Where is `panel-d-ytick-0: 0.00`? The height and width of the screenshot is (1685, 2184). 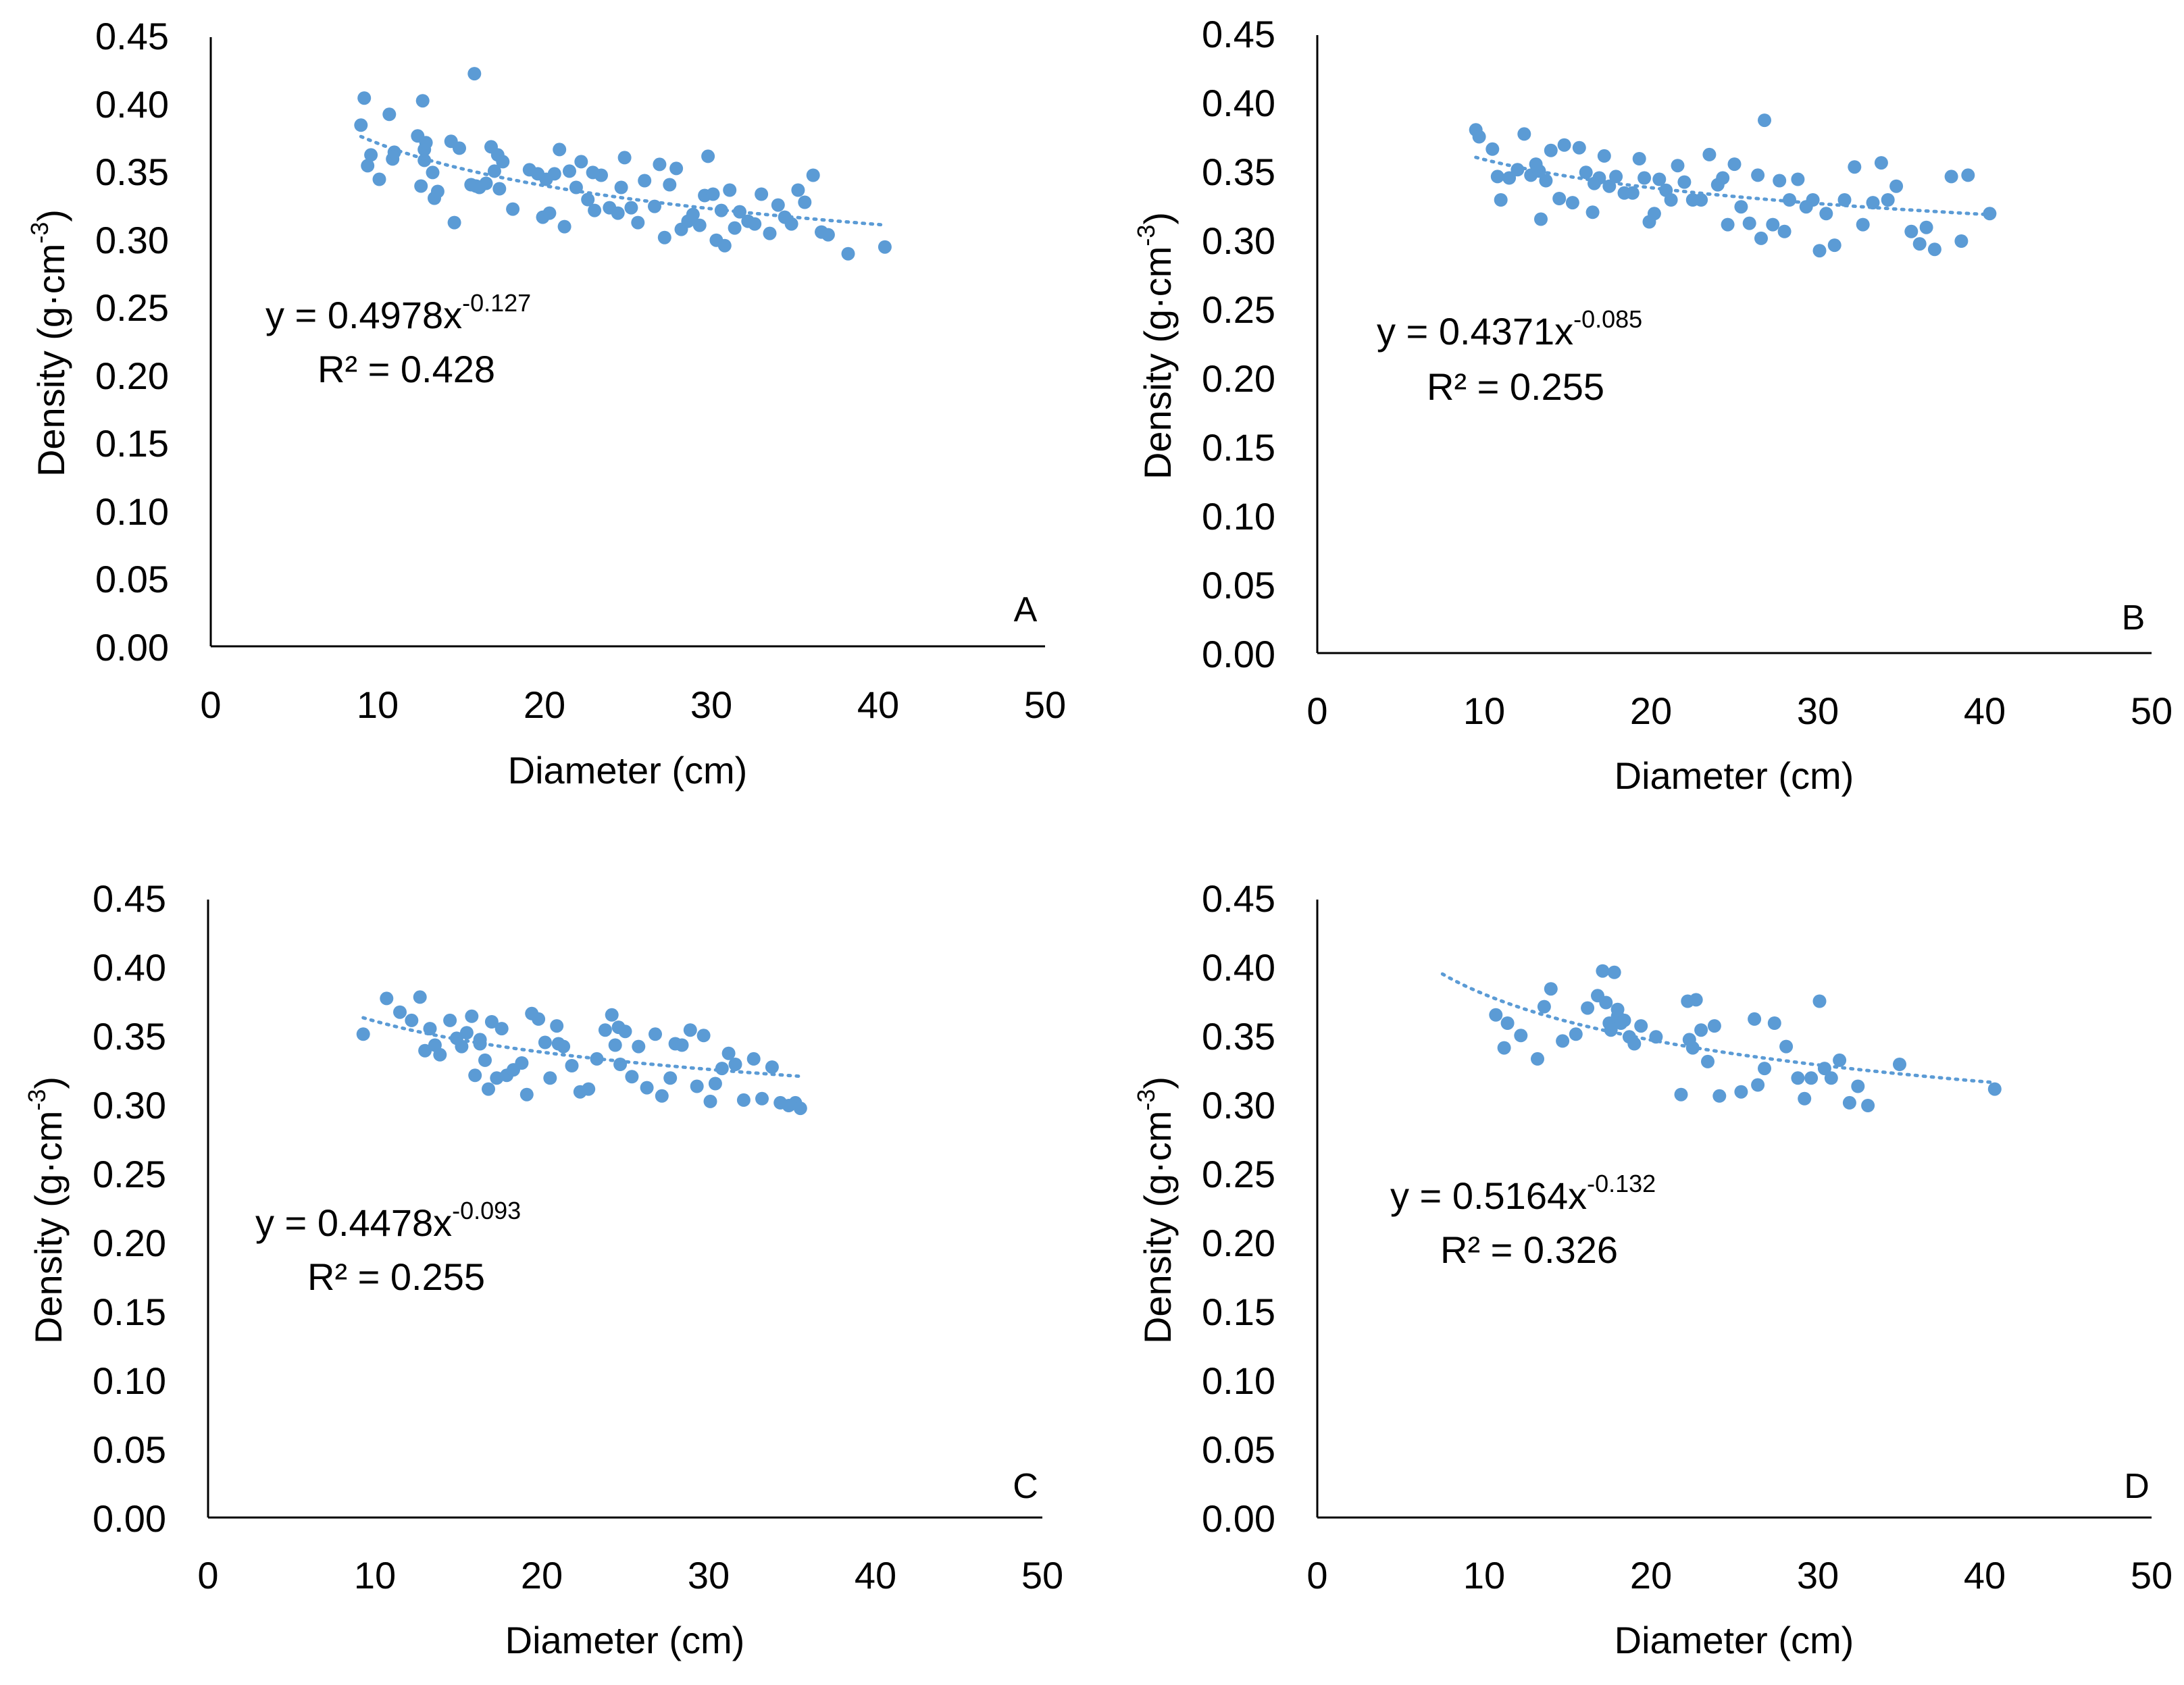 panel-d-ytick-0: 0.00 is located at coordinates (1238, 1518).